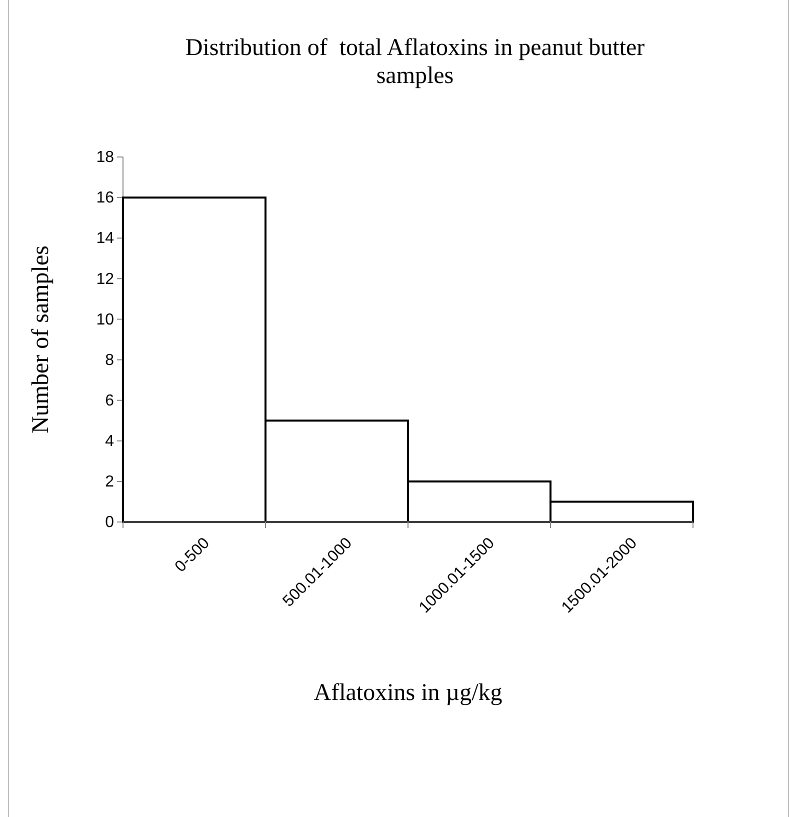 This screenshot has width=792, height=817. I want to click on y-tick-label: 2, so click(109, 482).